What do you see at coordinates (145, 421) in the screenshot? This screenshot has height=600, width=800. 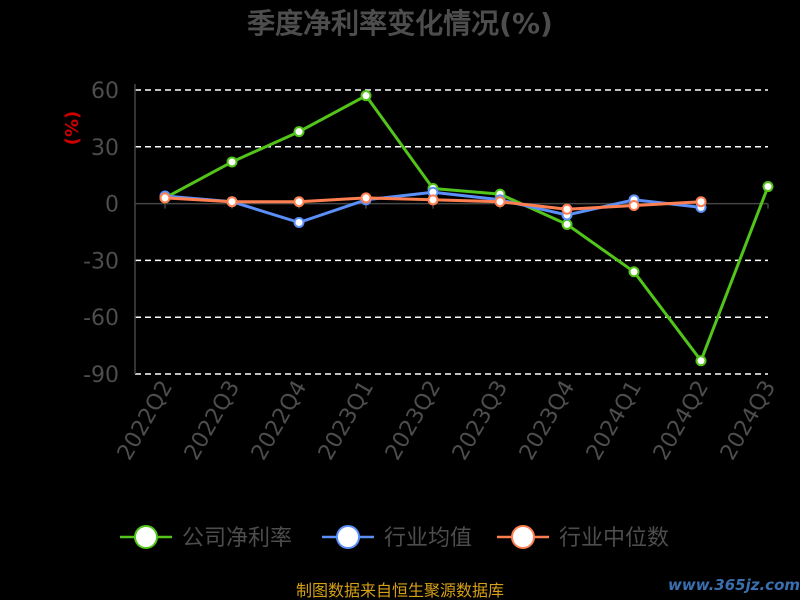 I see `x-tick-label: 2022Q2` at bounding box center [145, 421].